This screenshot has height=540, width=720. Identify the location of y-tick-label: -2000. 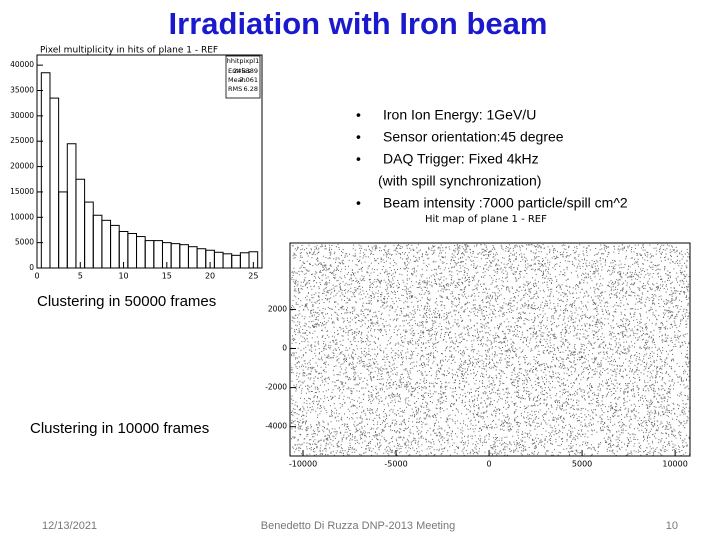
(276, 387).